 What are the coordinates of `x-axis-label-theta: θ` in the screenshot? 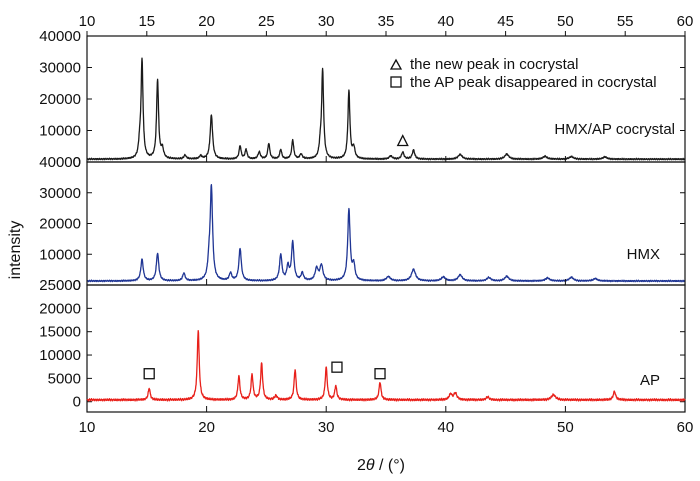 It's located at (370, 465).